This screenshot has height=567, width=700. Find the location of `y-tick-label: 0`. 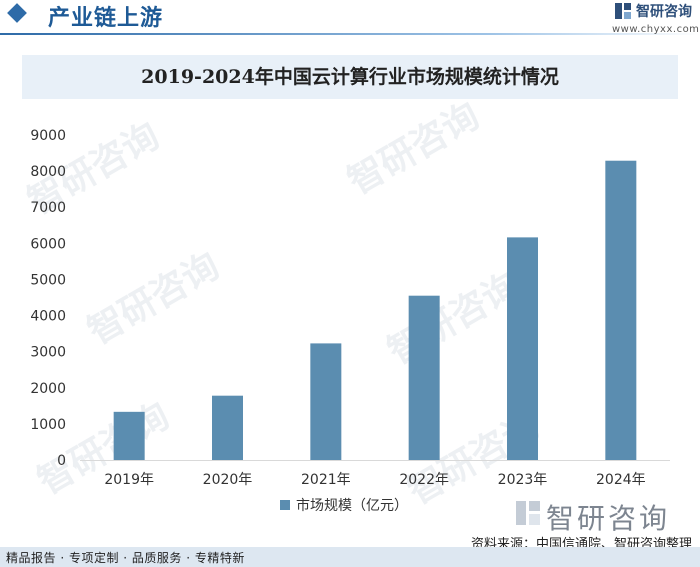

y-tick-label: 0 is located at coordinates (61, 461).